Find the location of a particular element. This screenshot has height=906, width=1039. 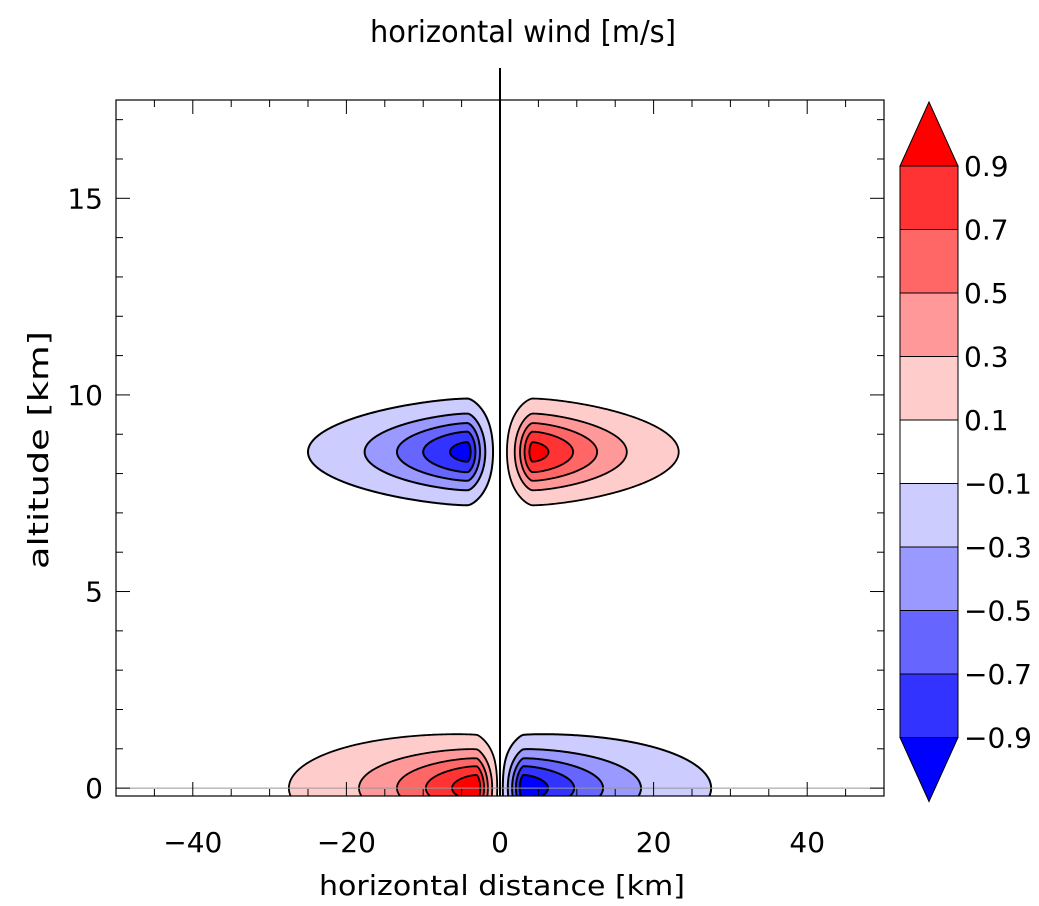

colorbar-tick-label: −0.9 is located at coordinates (998, 738).